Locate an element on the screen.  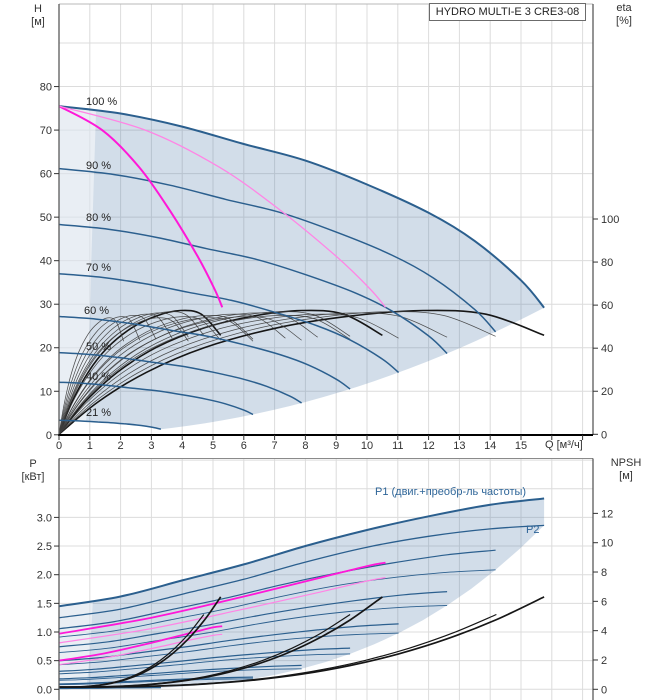
h-tick-label: 80 is located at coordinates (46, 88).